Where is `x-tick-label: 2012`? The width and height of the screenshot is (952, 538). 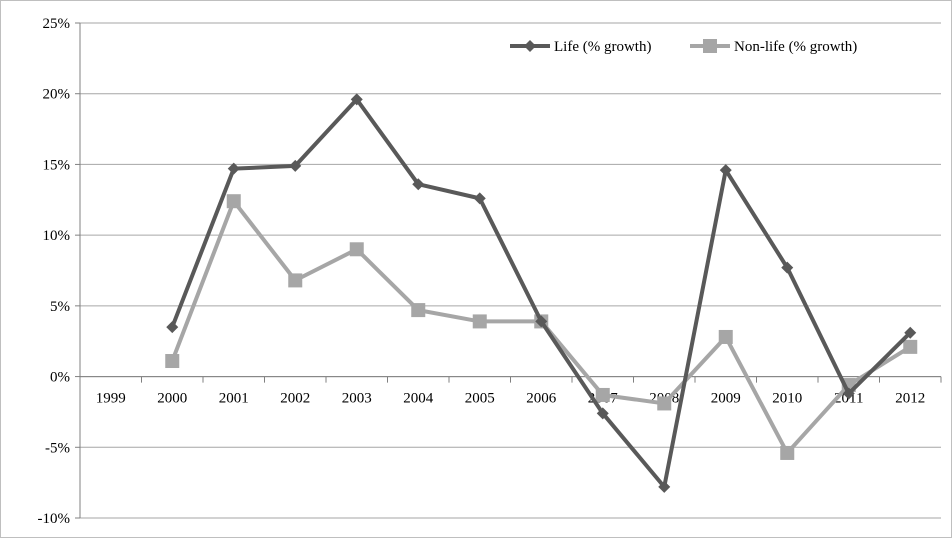 x-tick-label: 2012 is located at coordinates (910, 399).